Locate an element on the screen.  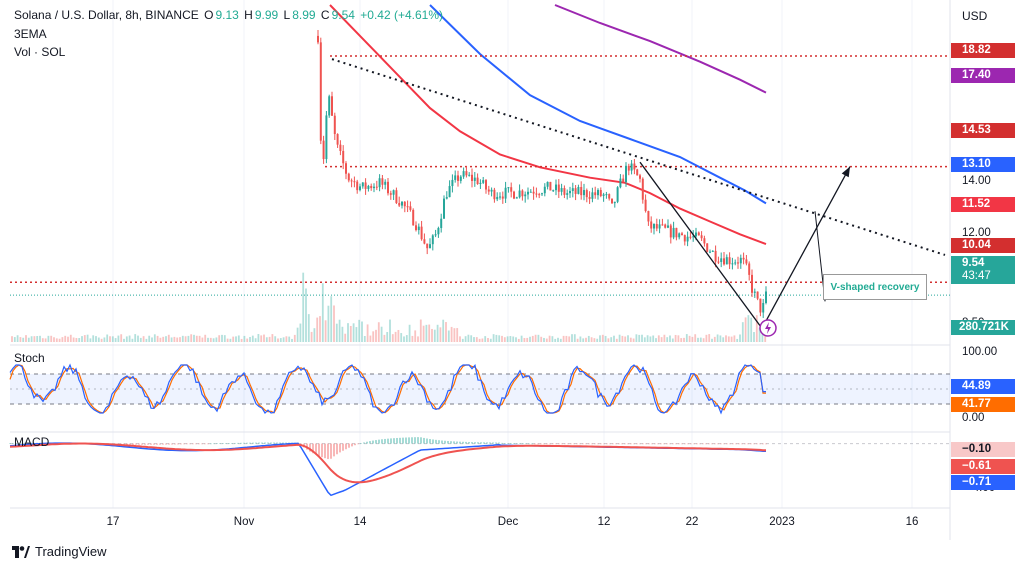
tradingview-brand: TradingView is located at coordinates (59, 551).